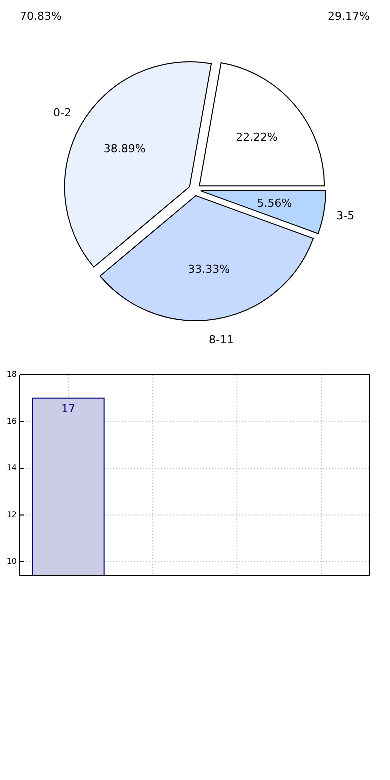  What do you see at coordinates (11, 421) in the screenshot?
I see `y-tick-label: 16` at bounding box center [11, 421].